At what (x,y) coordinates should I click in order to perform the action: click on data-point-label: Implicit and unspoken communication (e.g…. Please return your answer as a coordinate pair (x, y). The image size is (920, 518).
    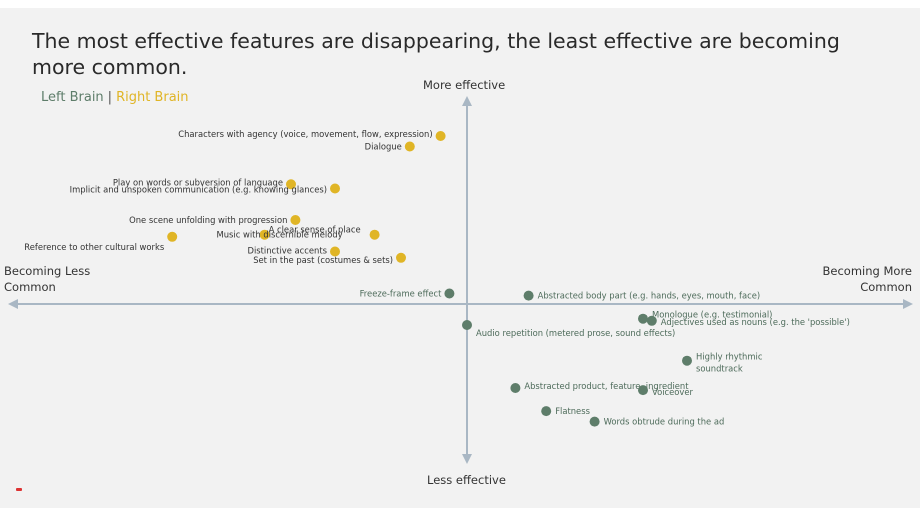
    Looking at the image, I should click on (198, 190).